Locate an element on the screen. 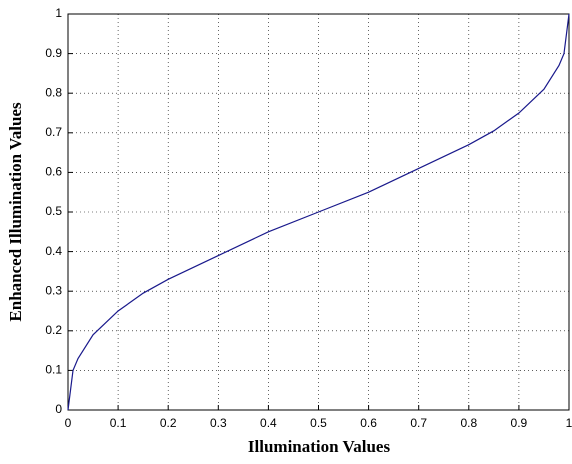 The height and width of the screenshot is (464, 572). y-tick-label: 0.6 is located at coordinates (53, 172).